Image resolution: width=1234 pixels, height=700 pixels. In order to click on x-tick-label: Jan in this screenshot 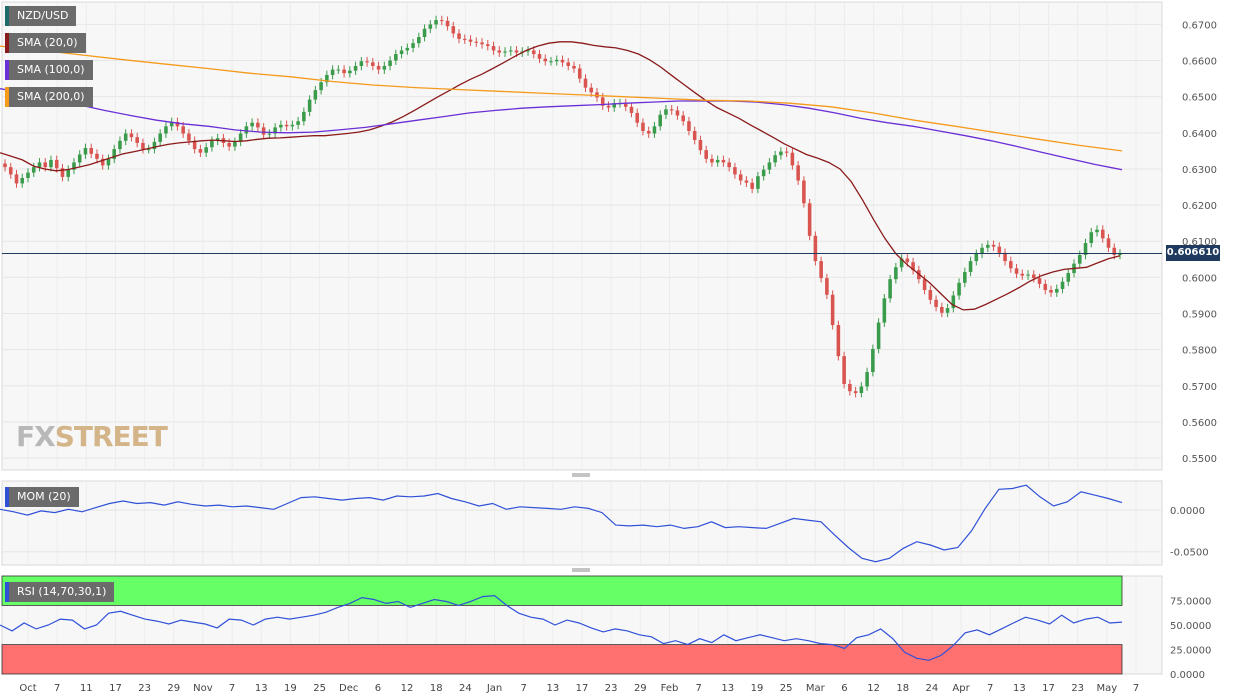, I will do `click(494, 688)`.